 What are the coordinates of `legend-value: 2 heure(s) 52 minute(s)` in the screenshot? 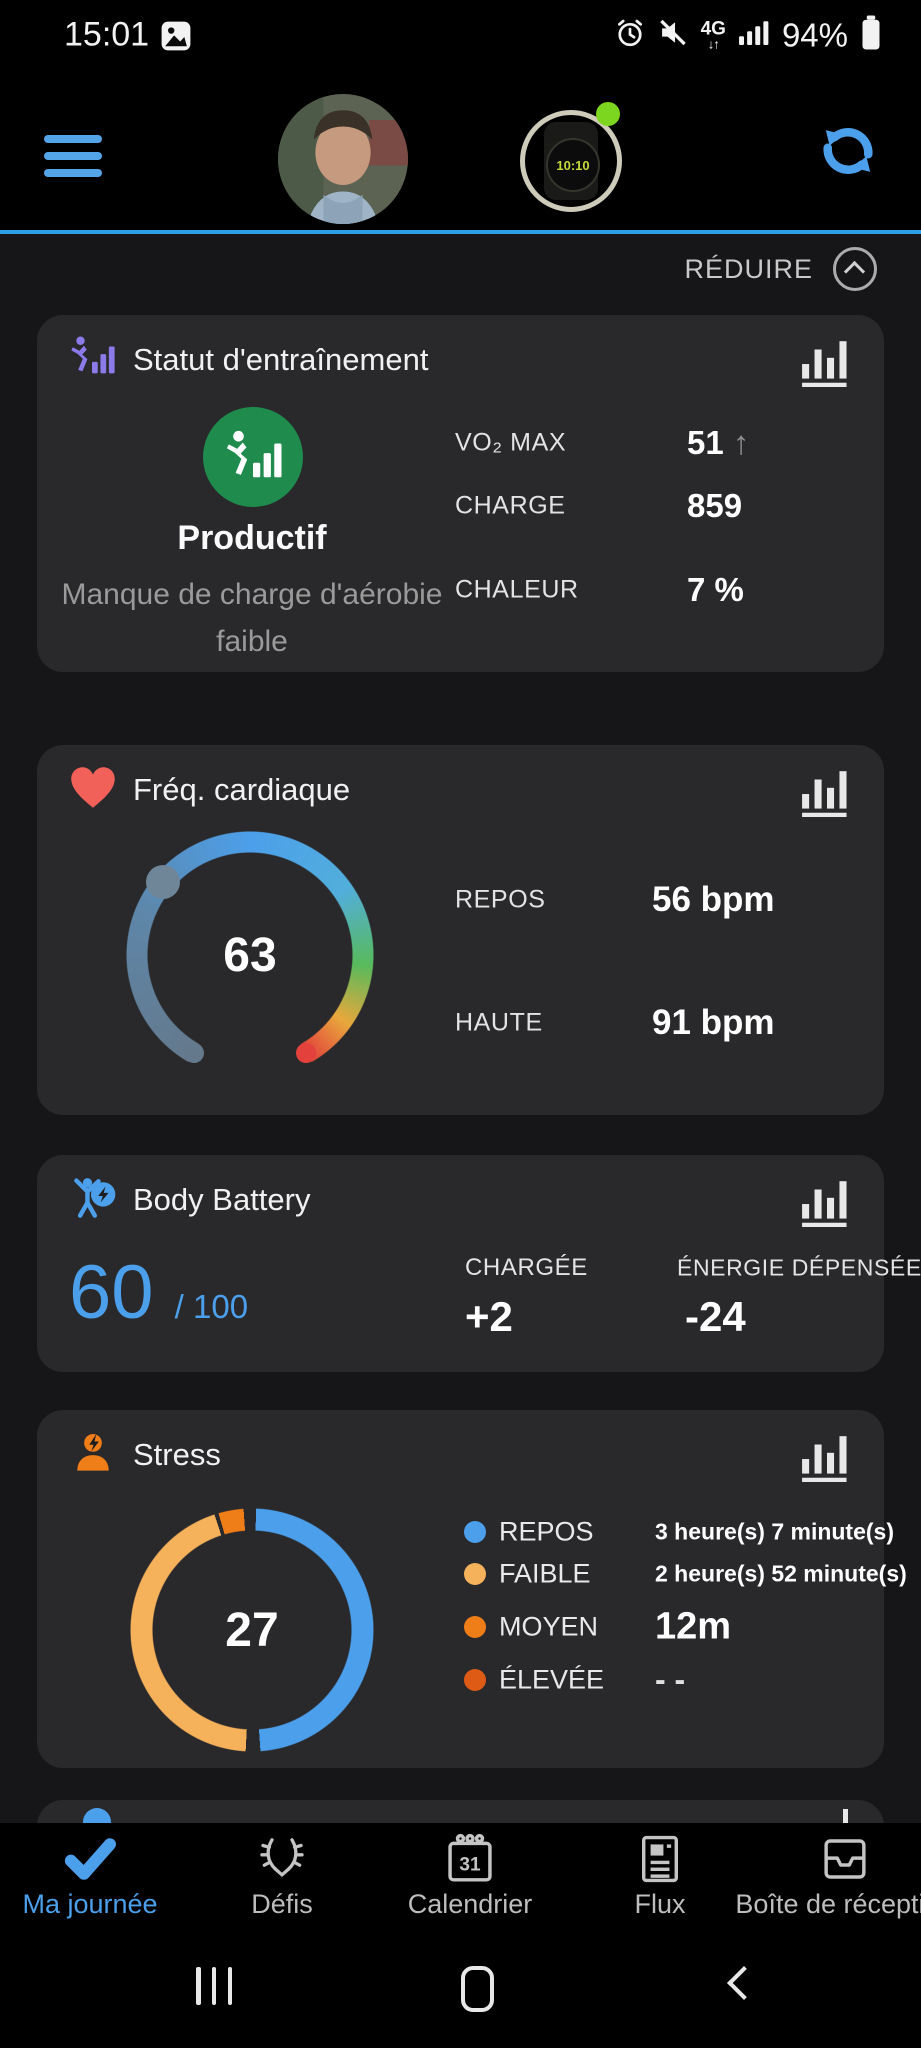 It's located at (781, 1573).